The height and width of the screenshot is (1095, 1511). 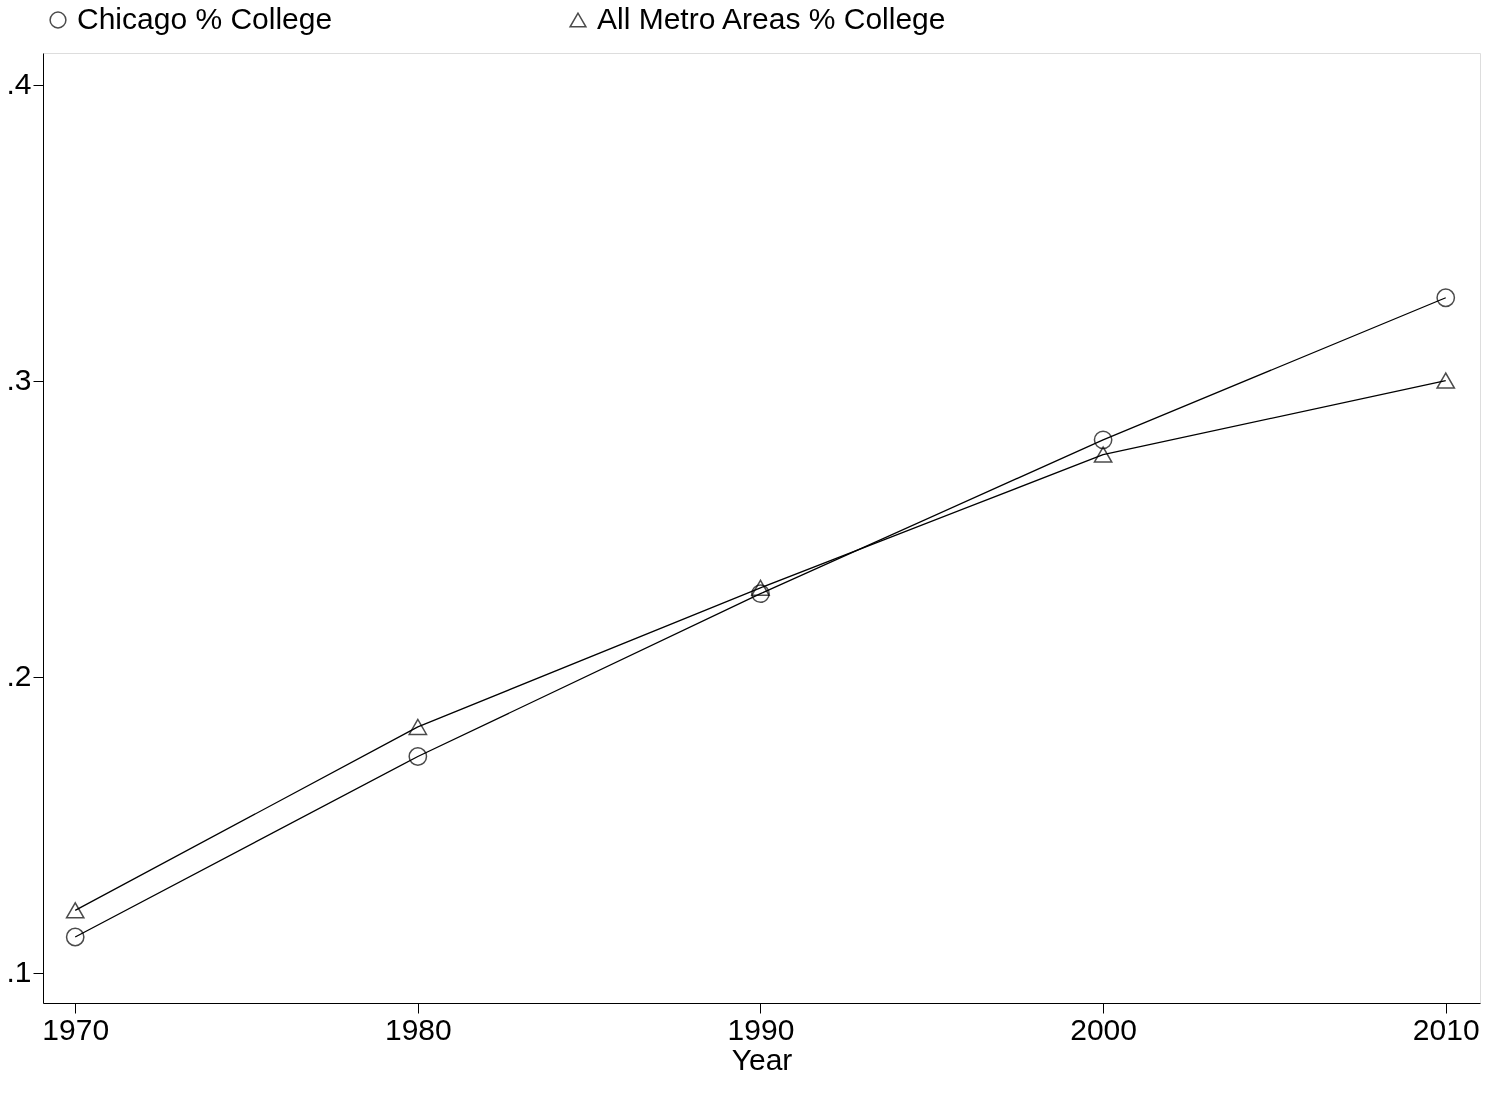 What do you see at coordinates (418, 1029) in the screenshot?
I see `x-tick-label: 1980` at bounding box center [418, 1029].